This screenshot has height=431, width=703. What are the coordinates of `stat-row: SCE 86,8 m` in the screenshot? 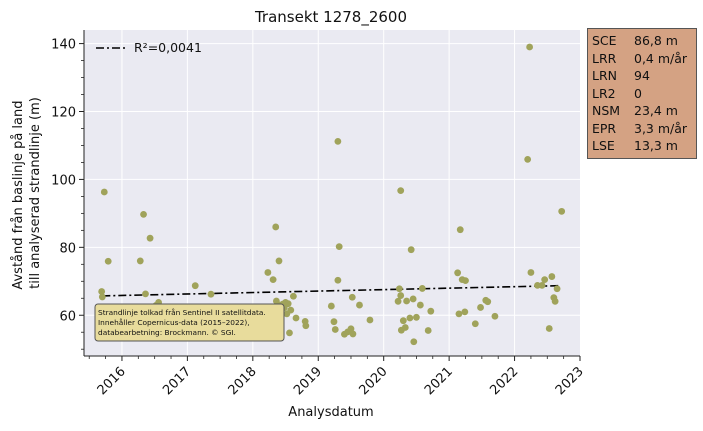 It's located at (642, 41).